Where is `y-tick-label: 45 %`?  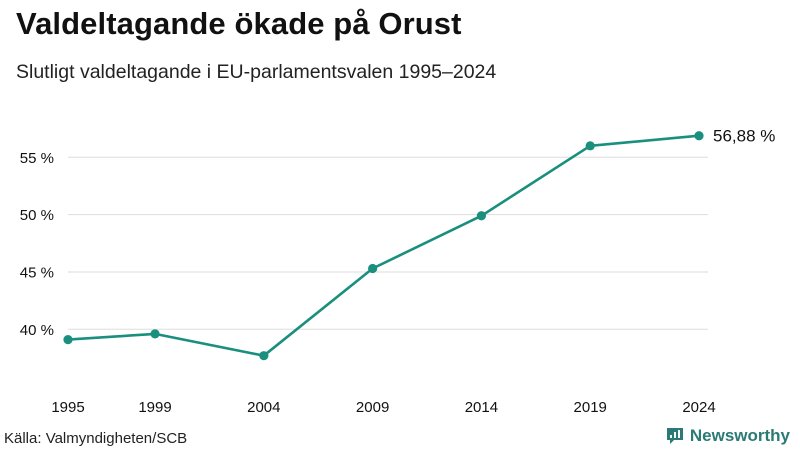
y-tick-label: 45 % is located at coordinates (37, 272).